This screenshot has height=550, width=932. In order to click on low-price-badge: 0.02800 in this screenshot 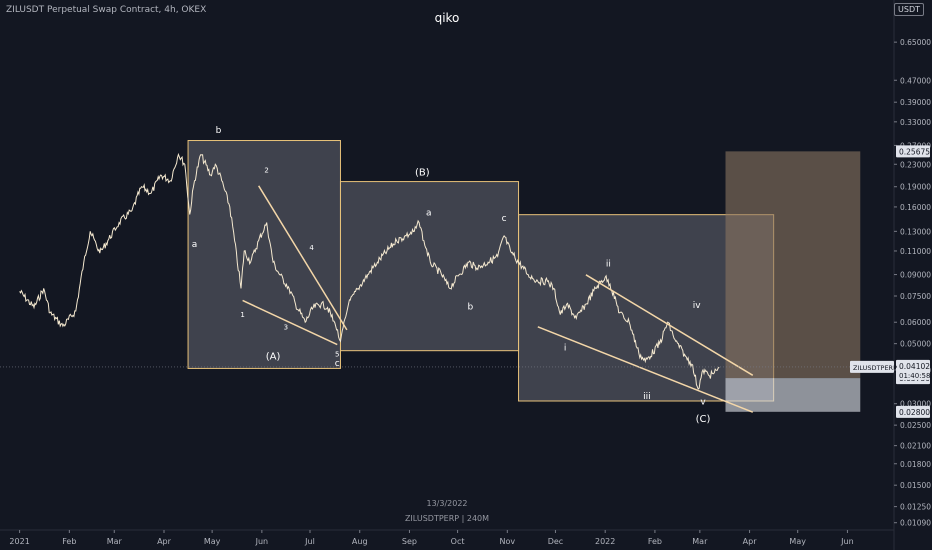, I will do `click(914, 412)`.